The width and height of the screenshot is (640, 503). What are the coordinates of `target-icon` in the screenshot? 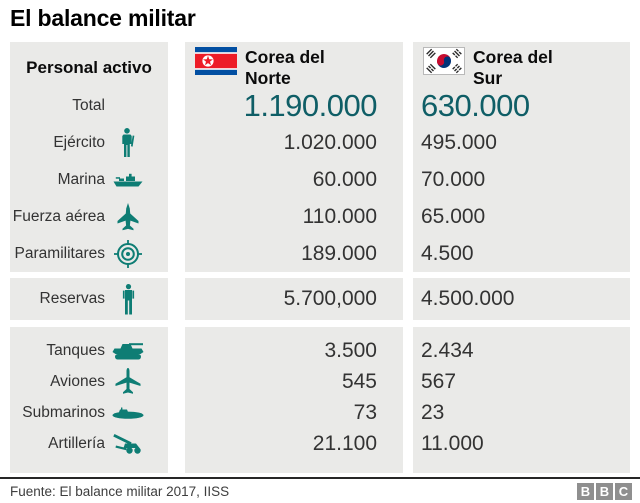 It's located at (128, 253).